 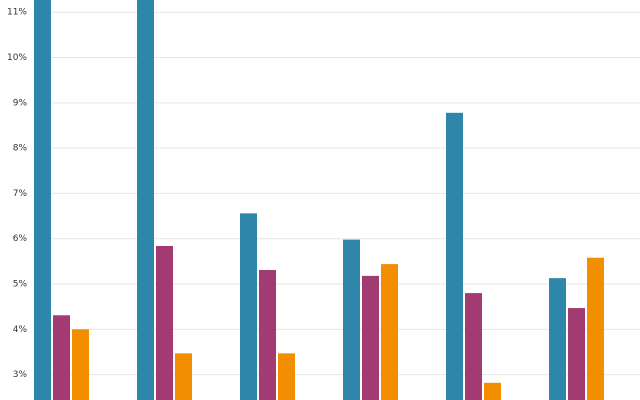 I want to click on y-tick-label: 9%, so click(x=20, y=103).